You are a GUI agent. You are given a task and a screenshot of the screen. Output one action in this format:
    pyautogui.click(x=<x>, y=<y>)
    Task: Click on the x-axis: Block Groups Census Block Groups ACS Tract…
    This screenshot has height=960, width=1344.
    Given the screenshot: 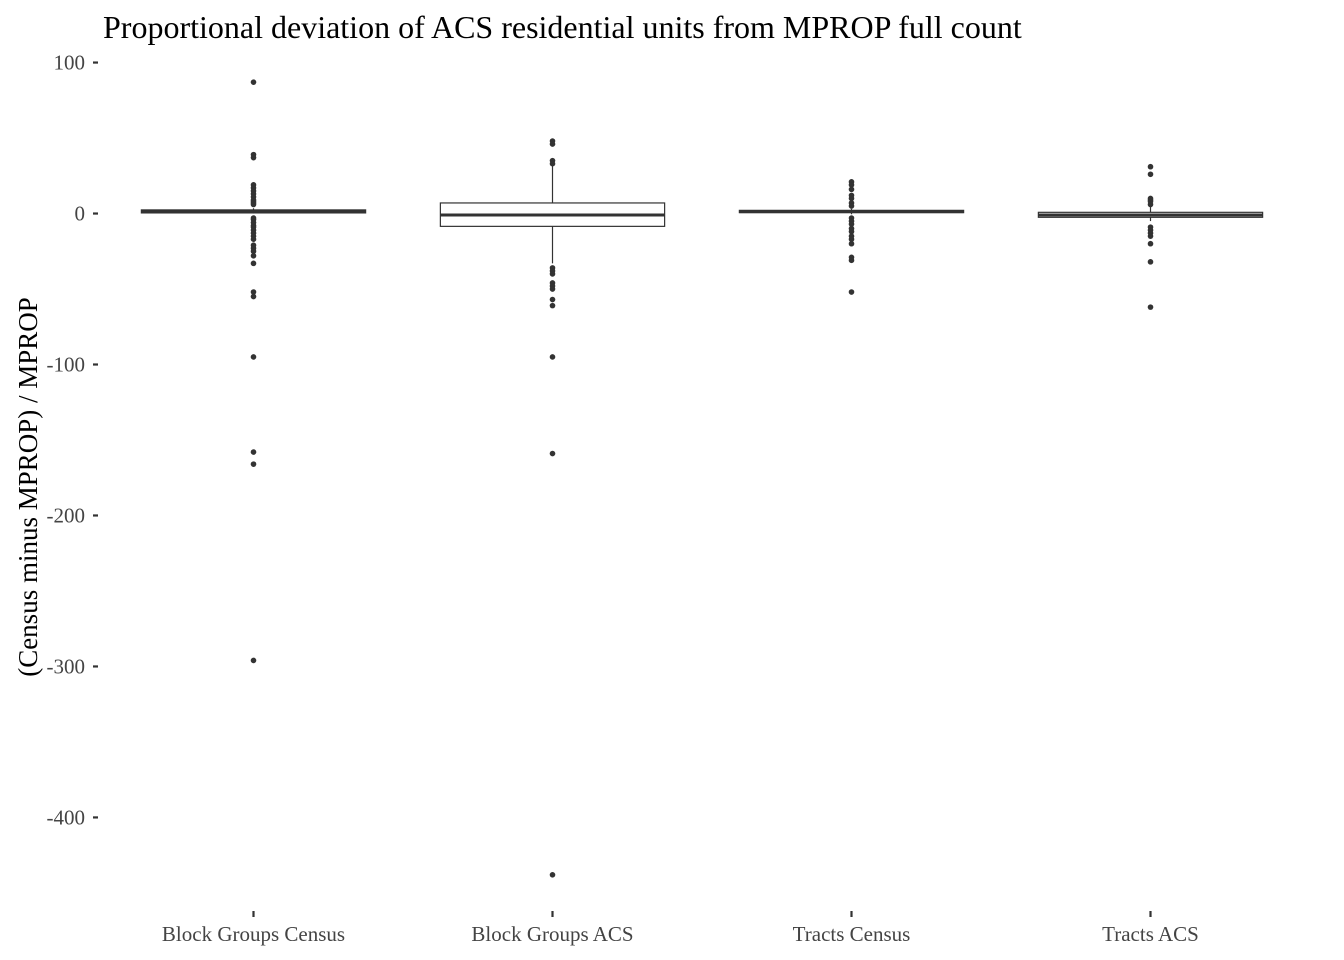 What is the action you would take?
    pyautogui.click(x=680, y=928)
    